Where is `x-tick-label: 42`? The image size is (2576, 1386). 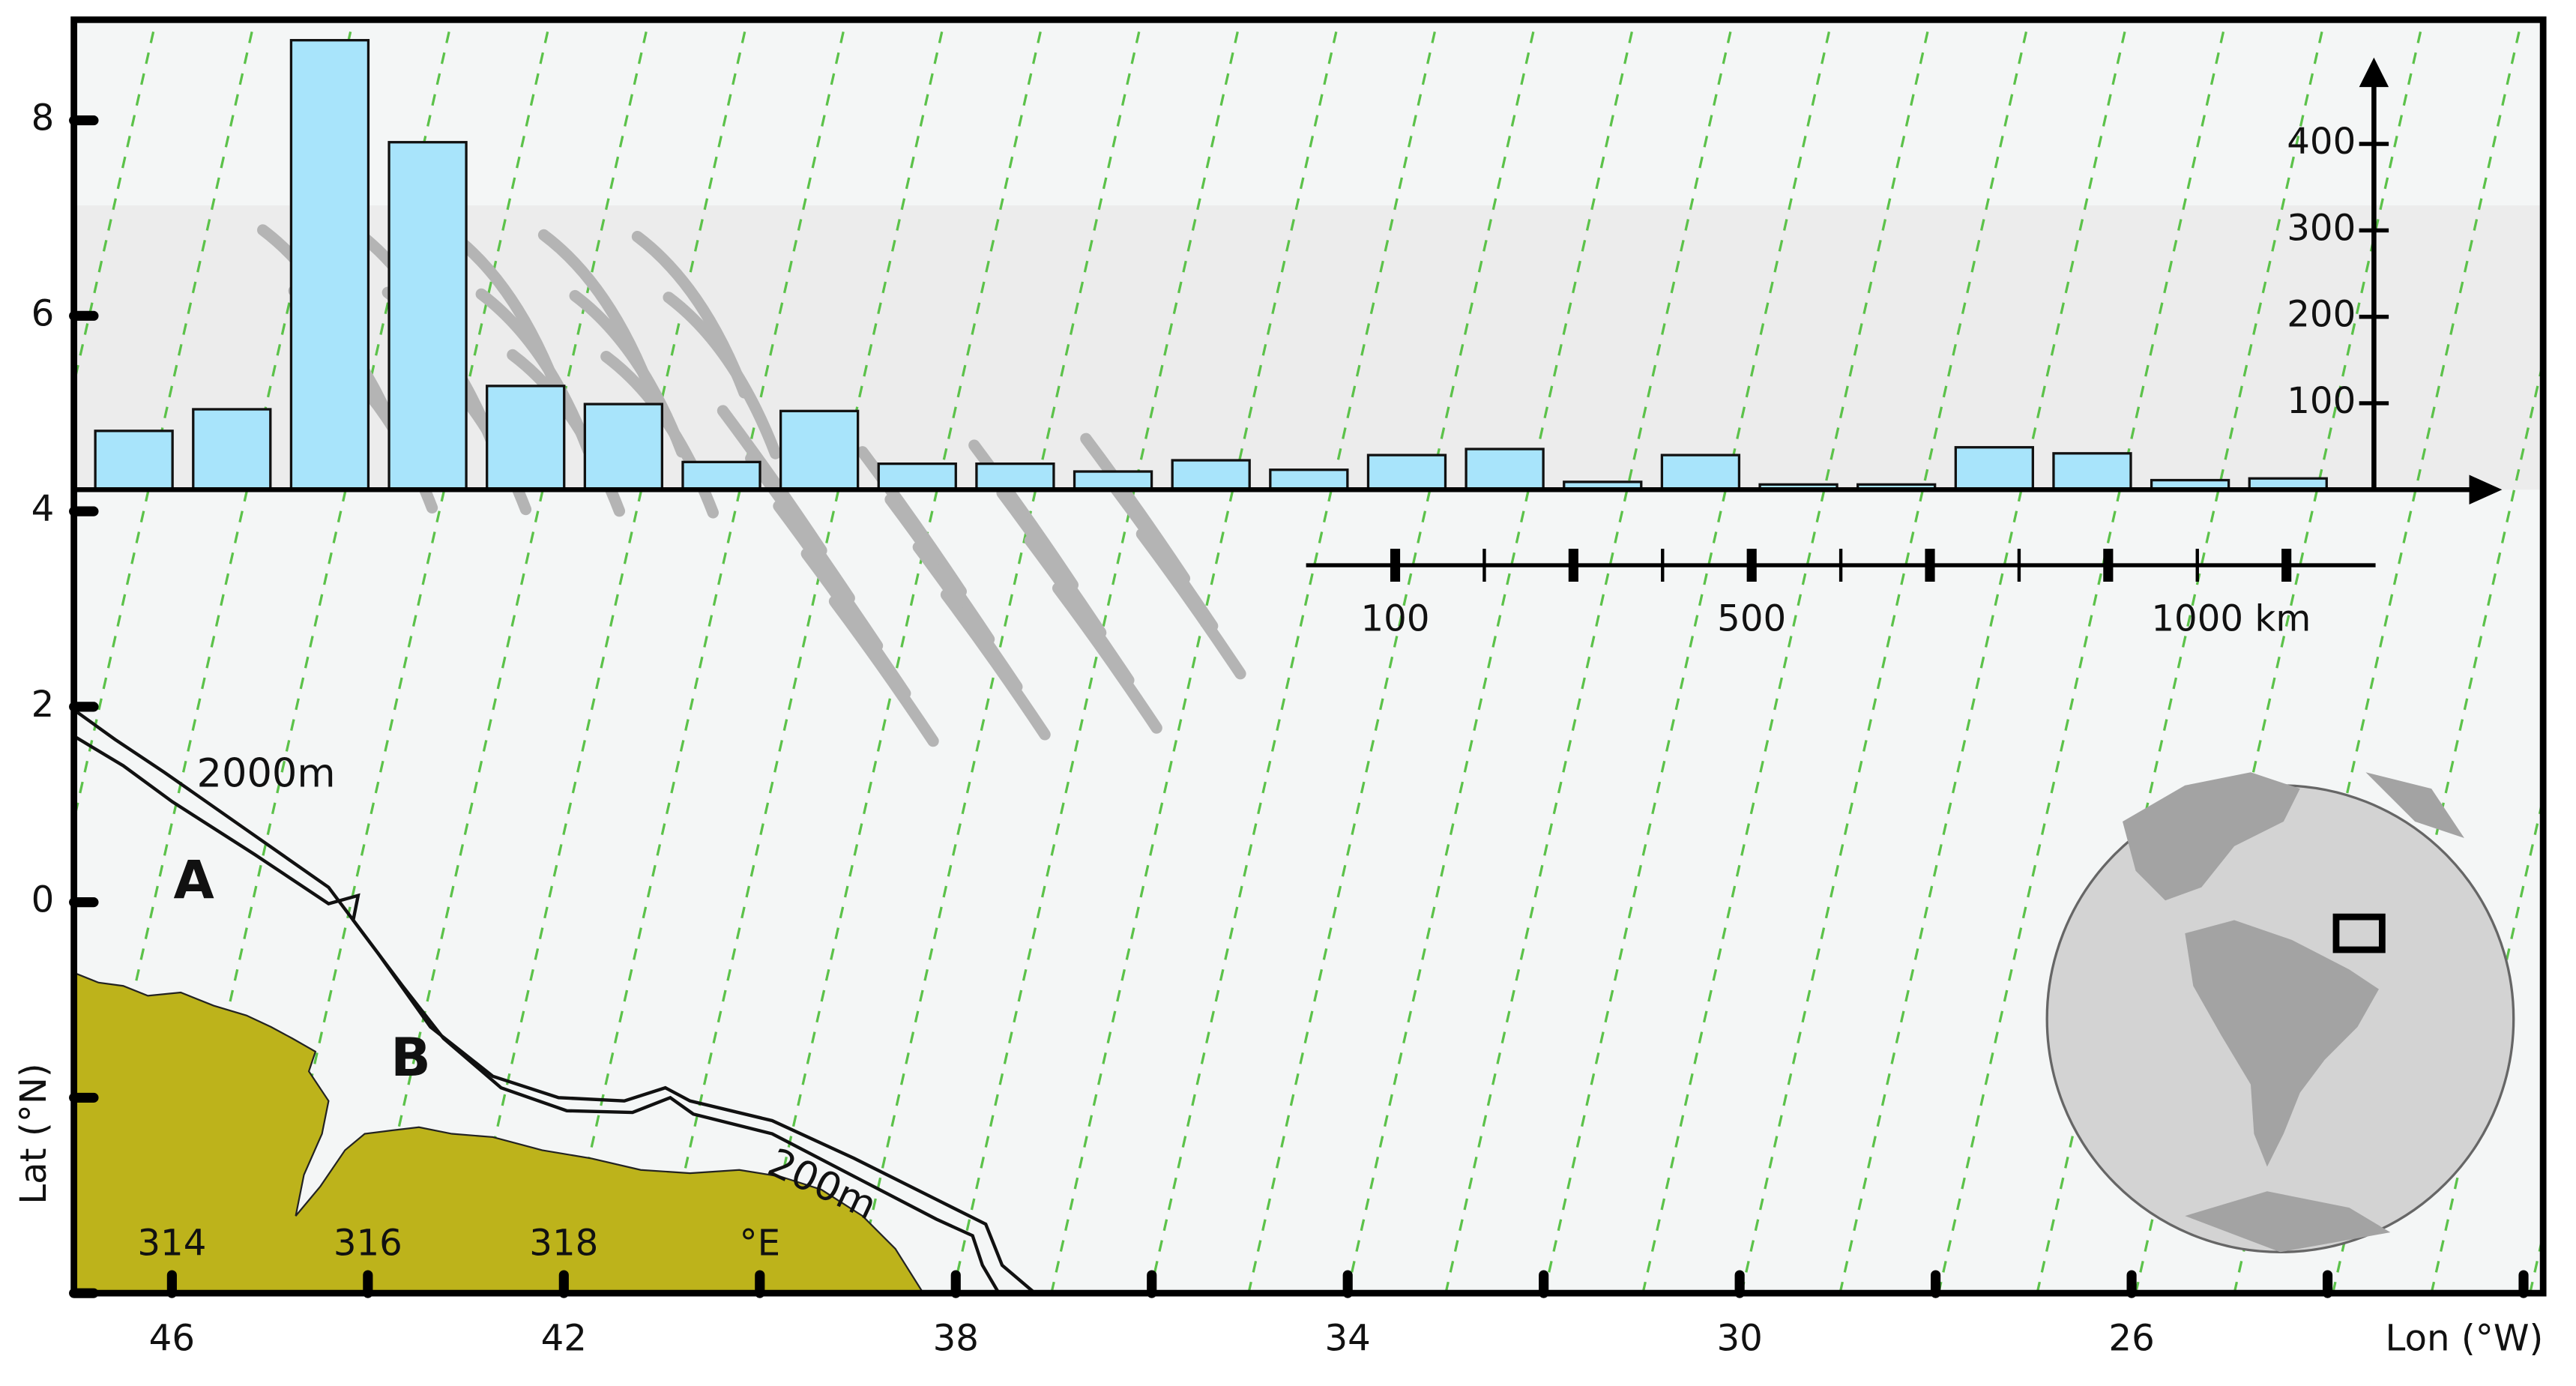 x-tick-label: 42 is located at coordinates (564, 1339).